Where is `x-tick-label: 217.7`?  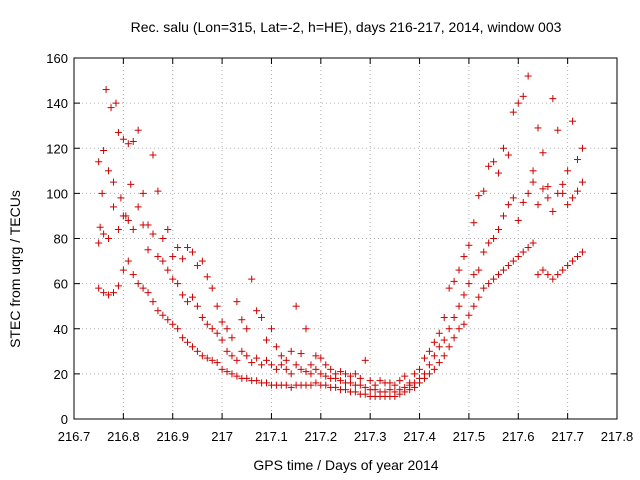
x-tick-label: 217.7 is located at coordinates (567, 436).